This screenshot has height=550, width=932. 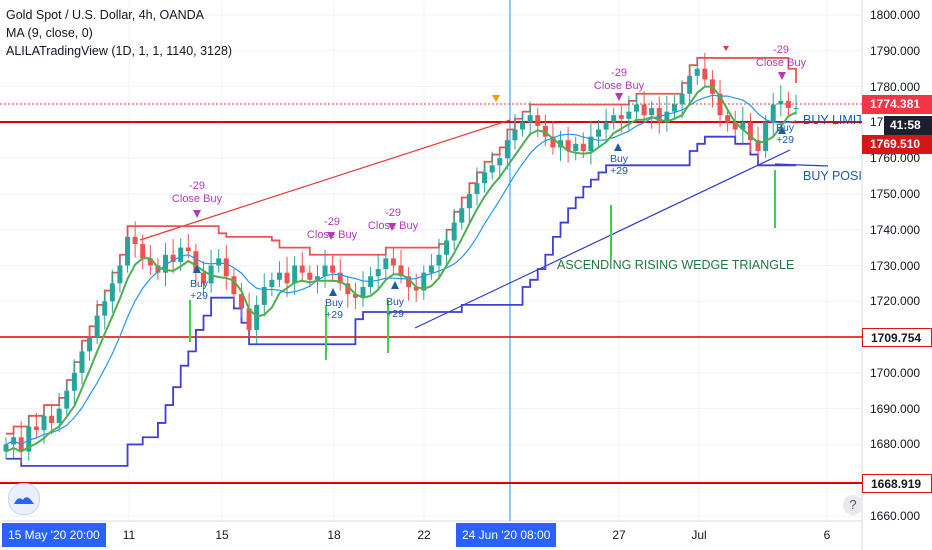 What do you see at coordinates (602, 239) in the screenshot?
I see `wedge-lower-line` at bounding box center [602, 239].